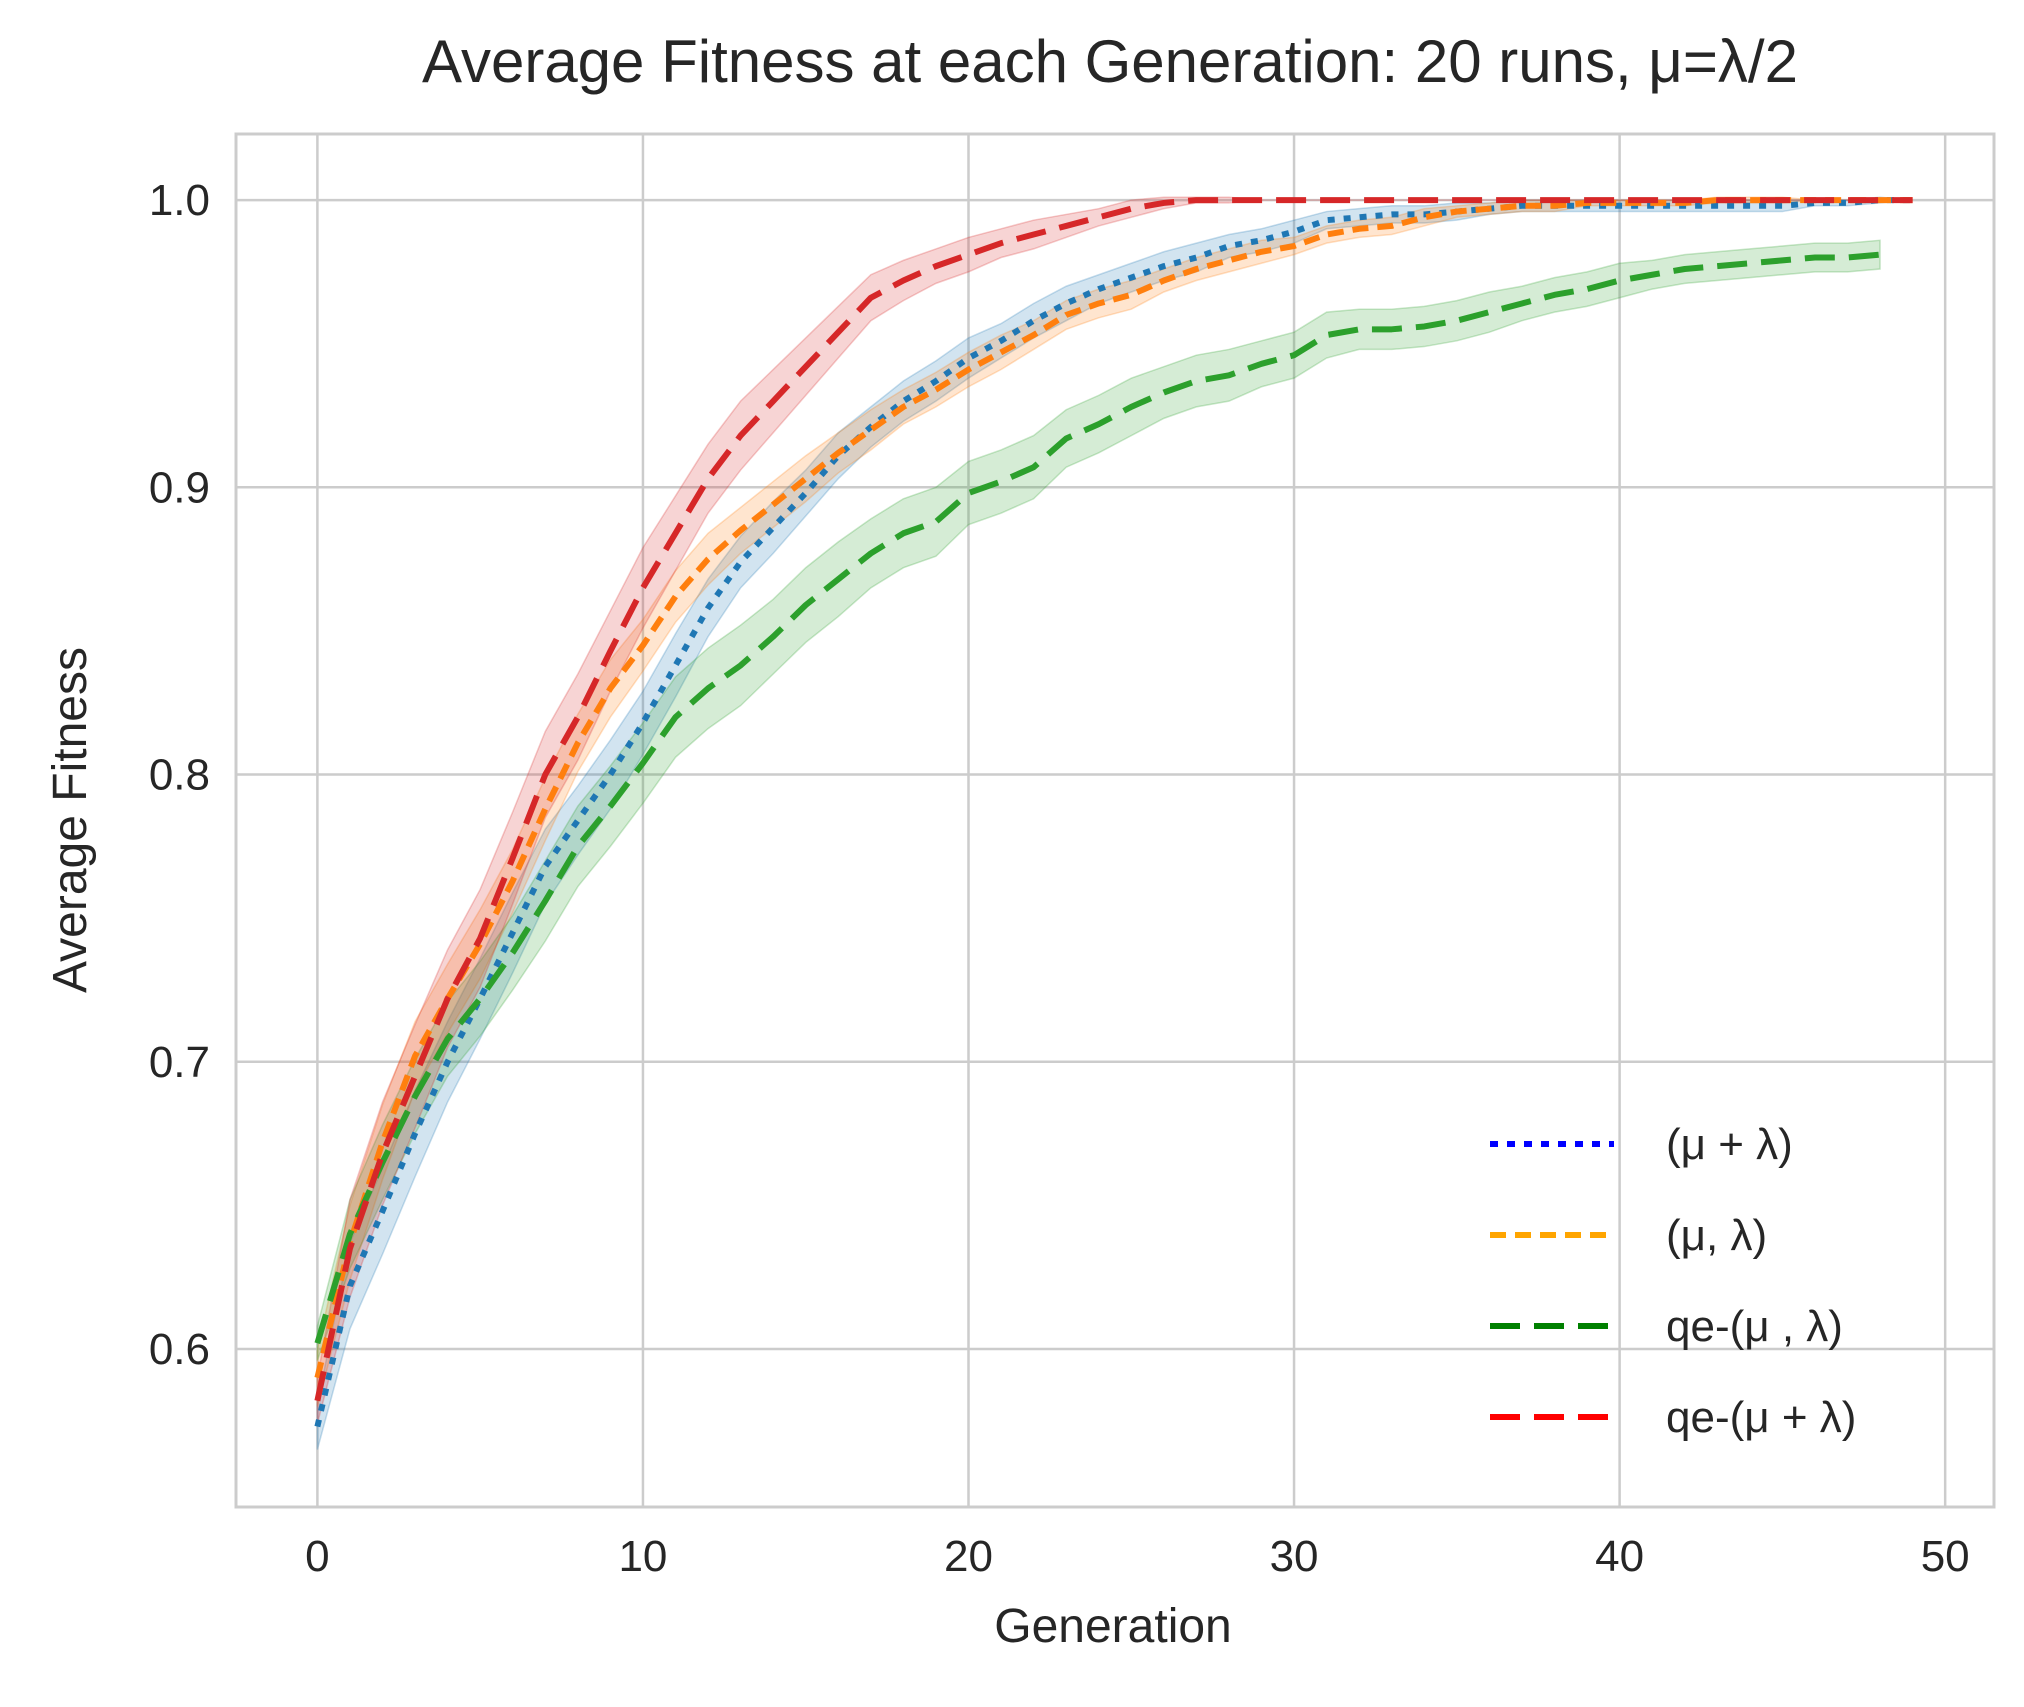  I want to click on legend-label: qe-(μ + λ), so click(1761, 1417).